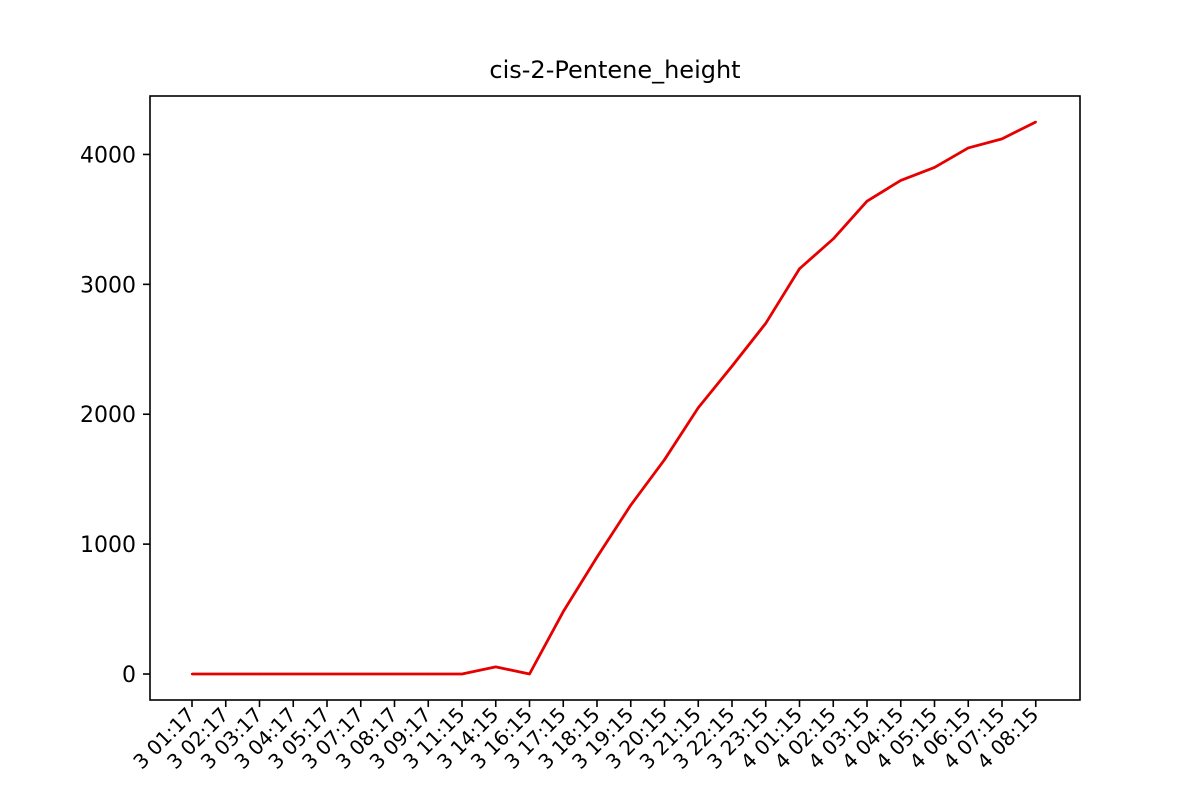 This screenshot has height=800, width=1200. I want to click on y-tick-label: 3000, so click(108, 285).